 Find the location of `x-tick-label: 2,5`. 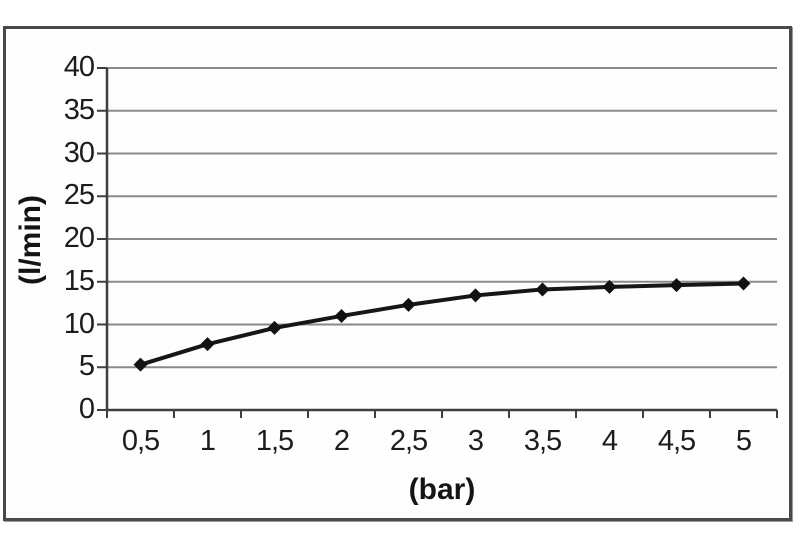

x-tick-label: 2,5 is located at coordinates (408, 441).